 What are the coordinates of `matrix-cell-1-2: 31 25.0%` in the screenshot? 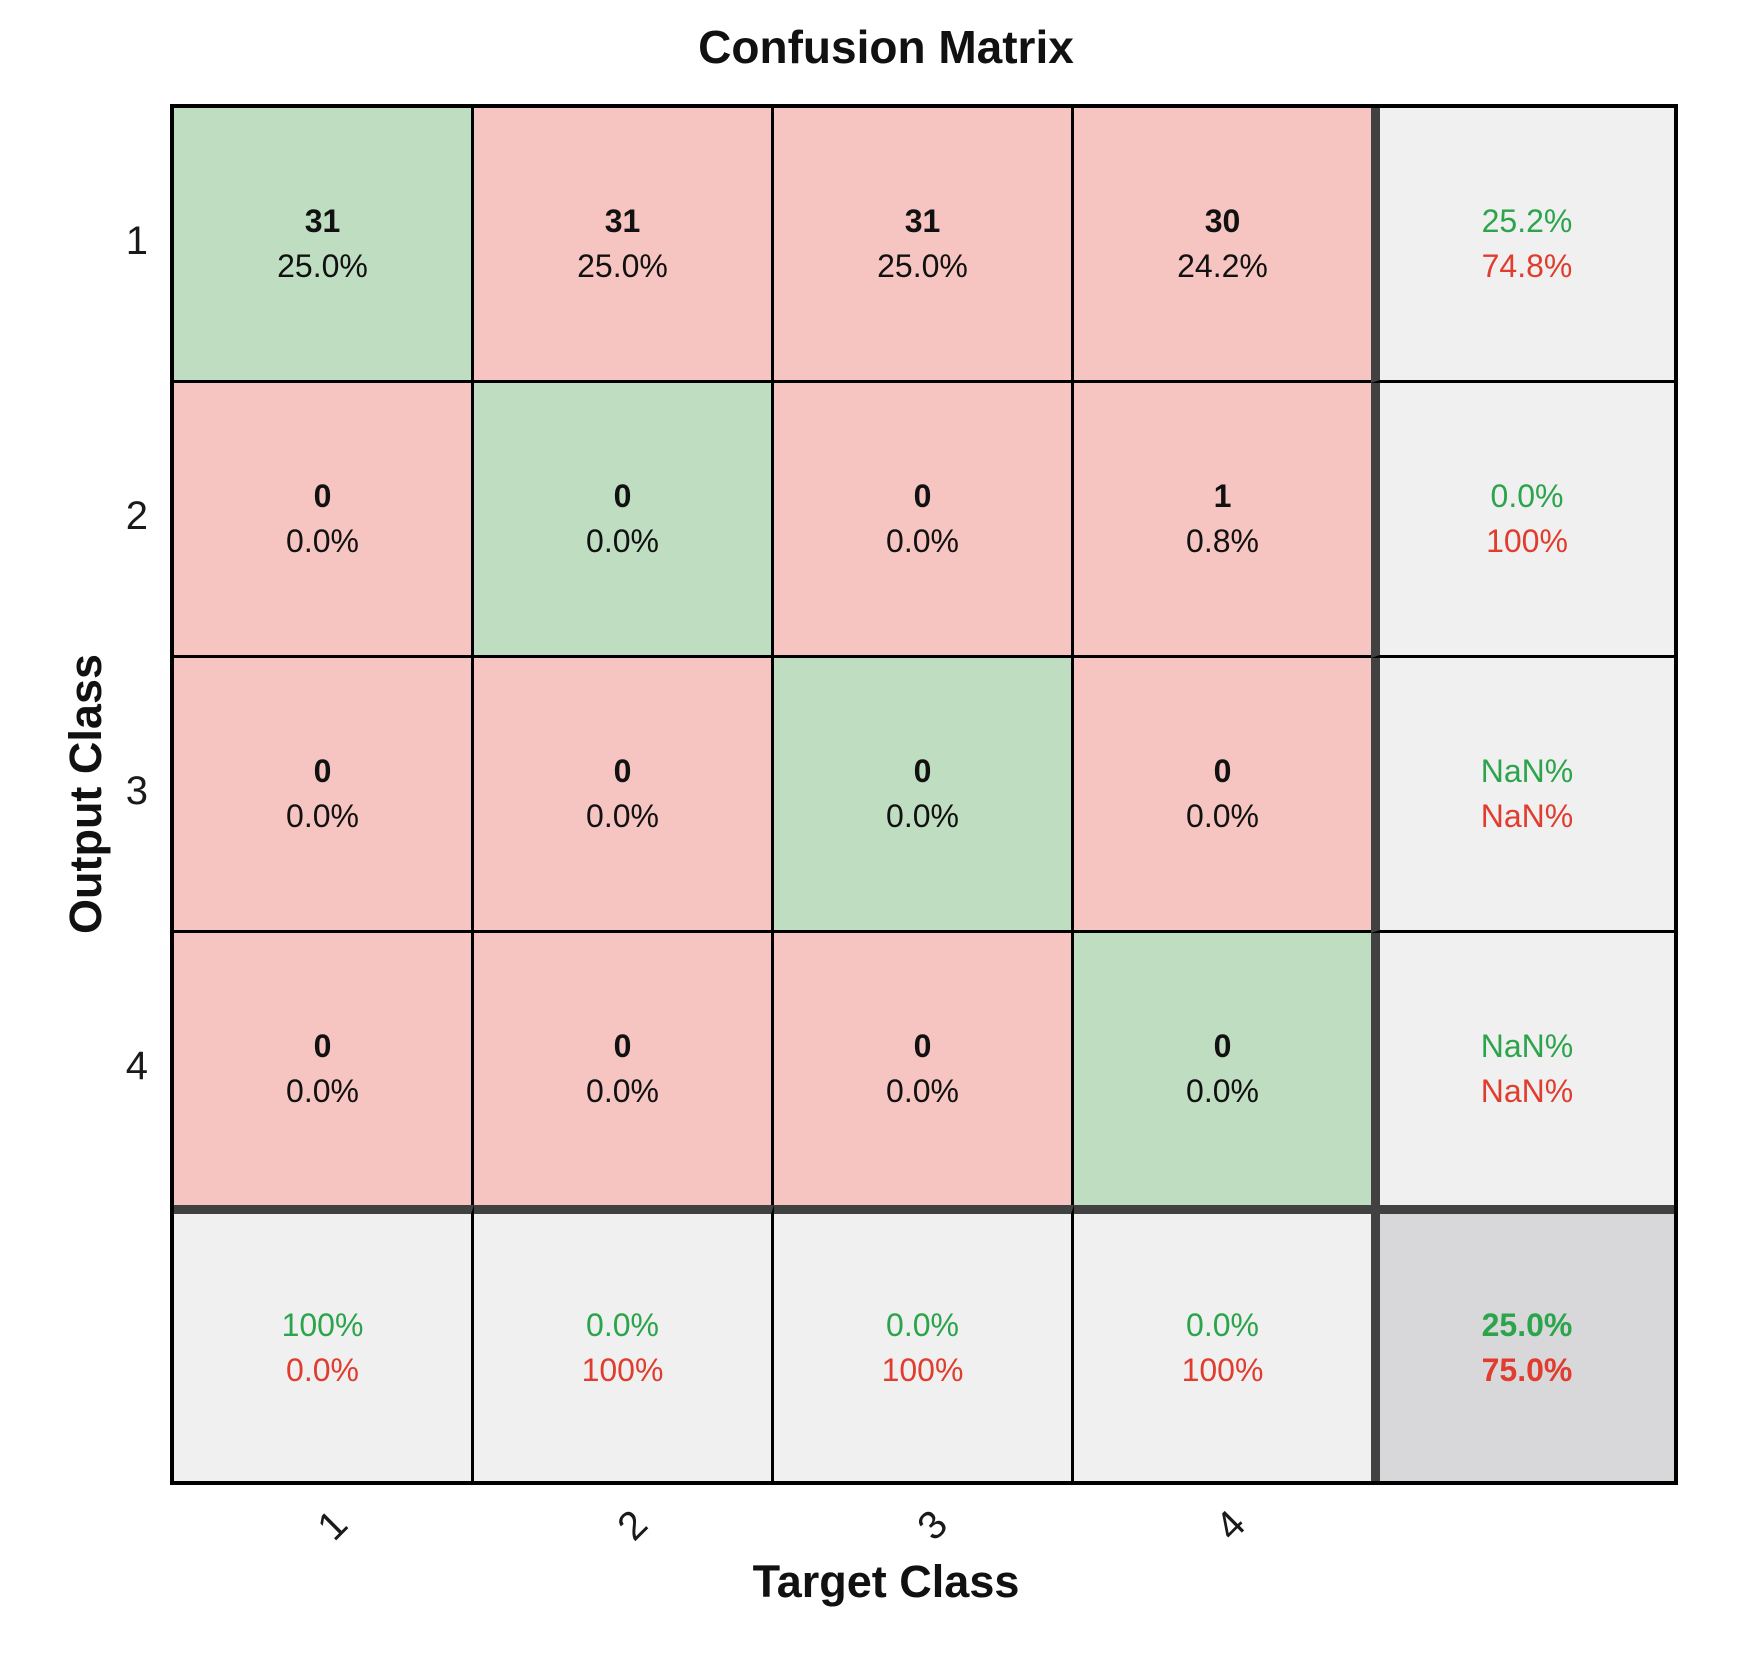 It's located at (624, 245).